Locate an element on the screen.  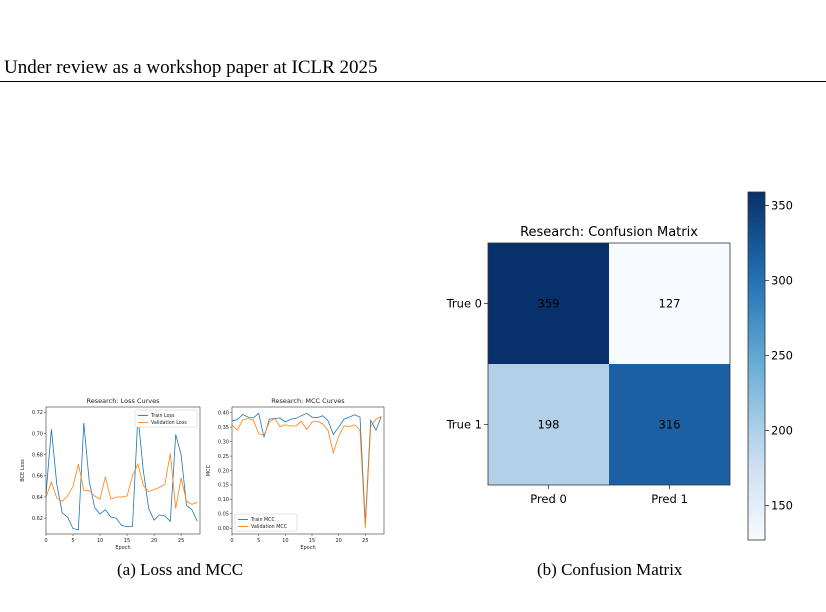
chart-title: Research: MCC Curves is located at coordinates (308, 401).